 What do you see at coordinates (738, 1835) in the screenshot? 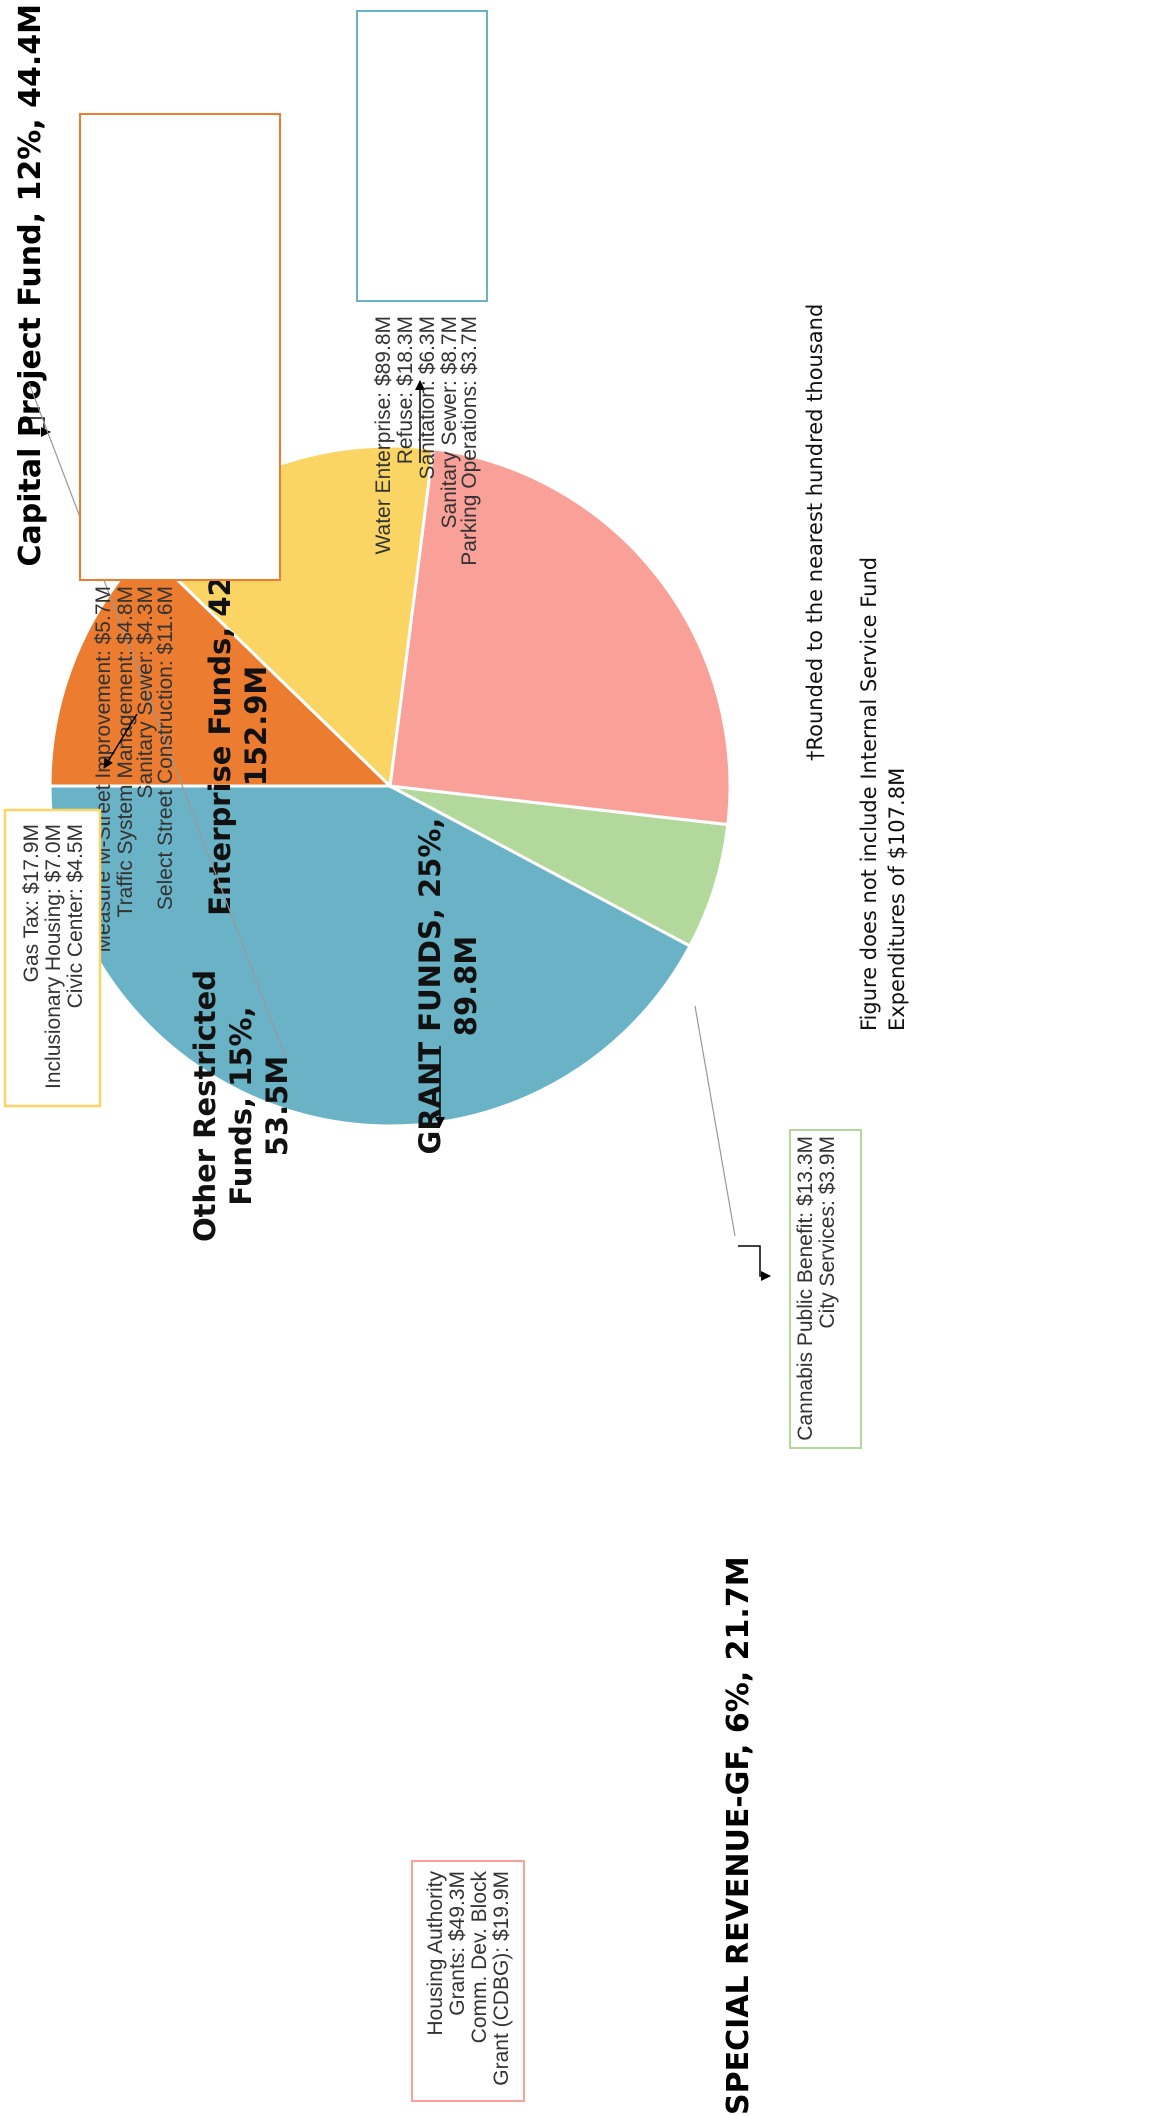
I see `special-revenue-title: SPECIAL REVENUE-GF, 6%, 21.7M` at bounding box center [738, 1835].